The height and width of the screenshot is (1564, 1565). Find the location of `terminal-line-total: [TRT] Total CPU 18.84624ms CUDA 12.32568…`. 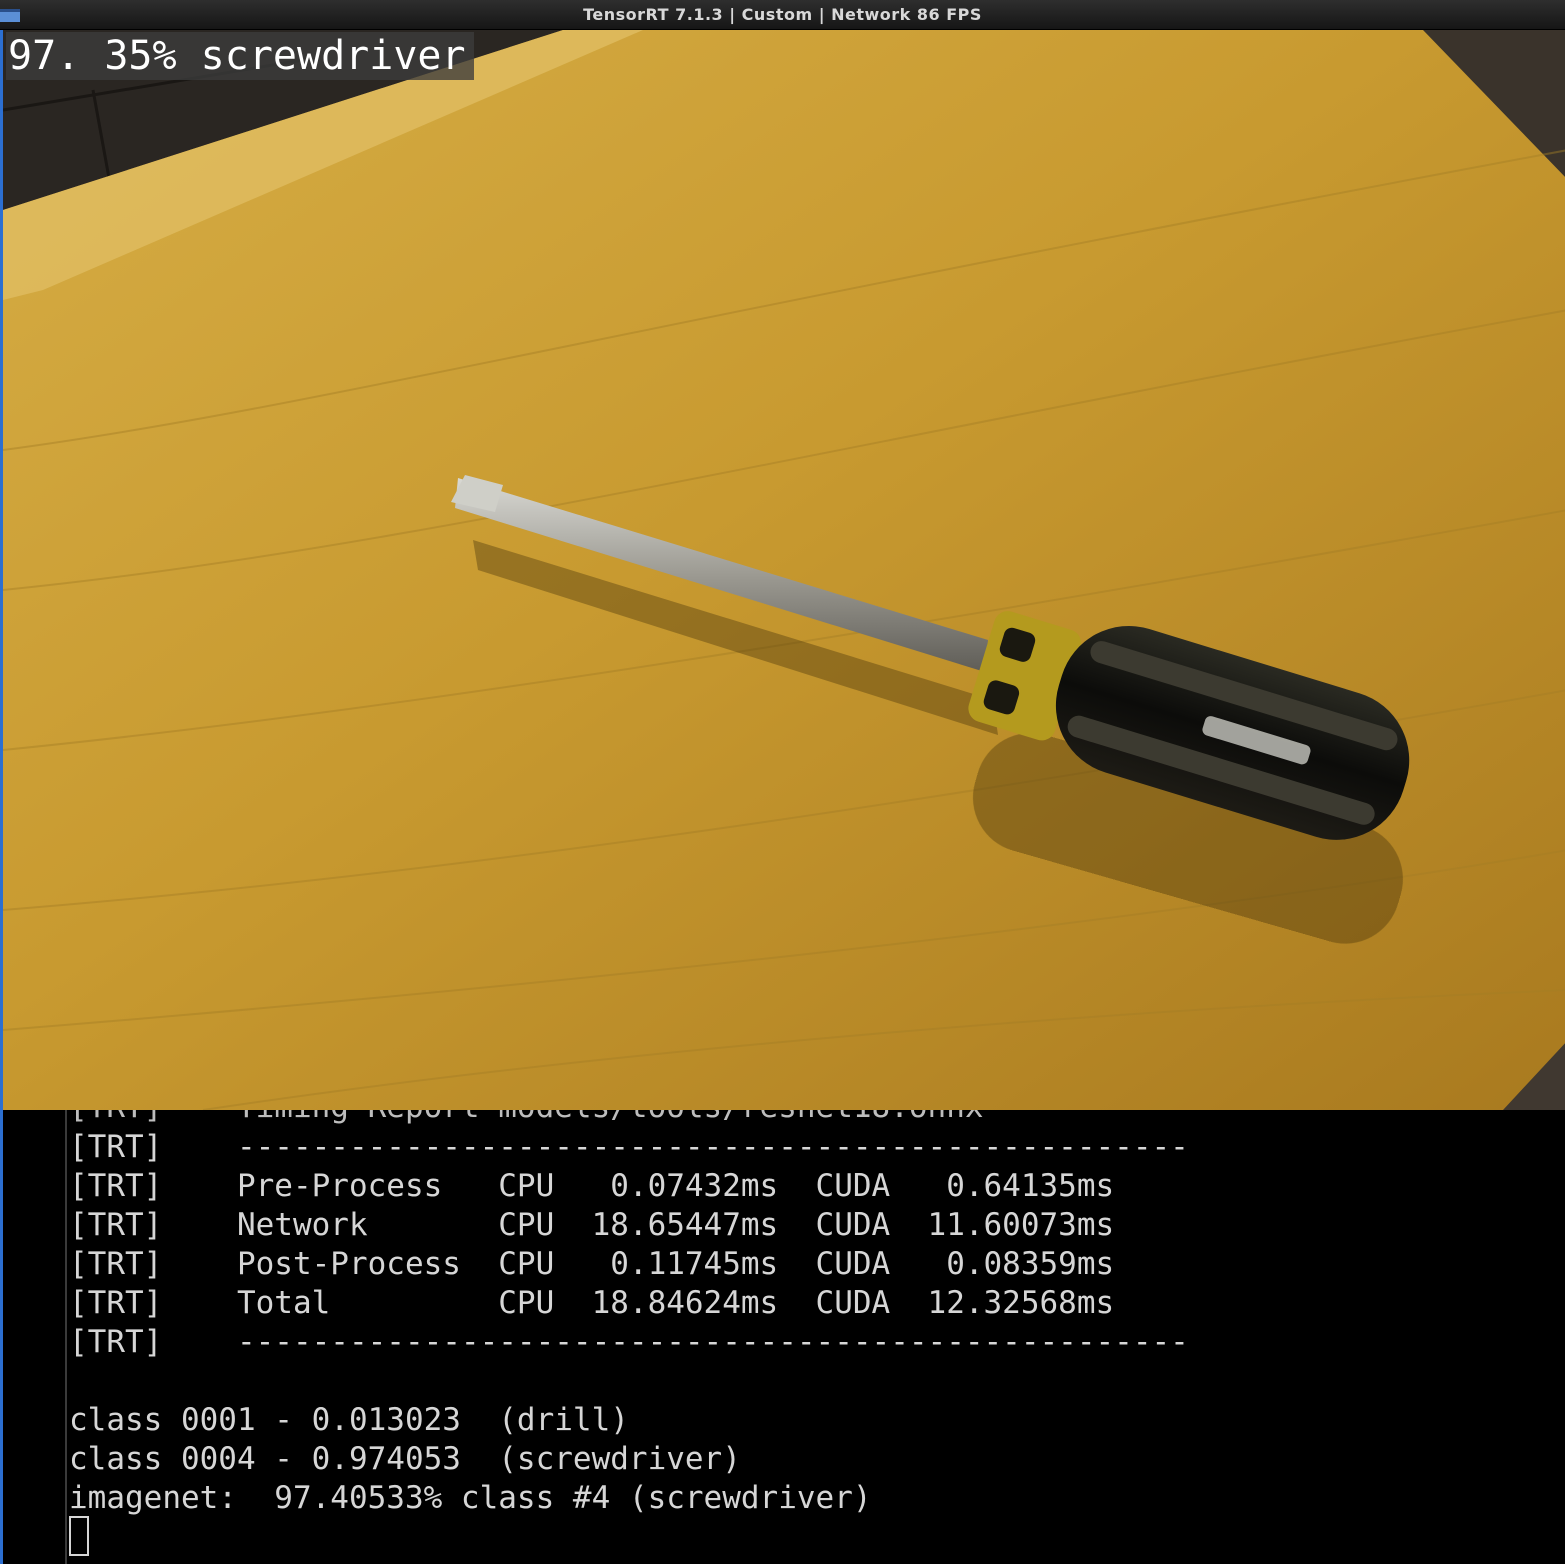

terminal-line-total: [TRT] Total CPU 18.84624ms CUDA 12.32568… is located at coordinates (591, 1303).